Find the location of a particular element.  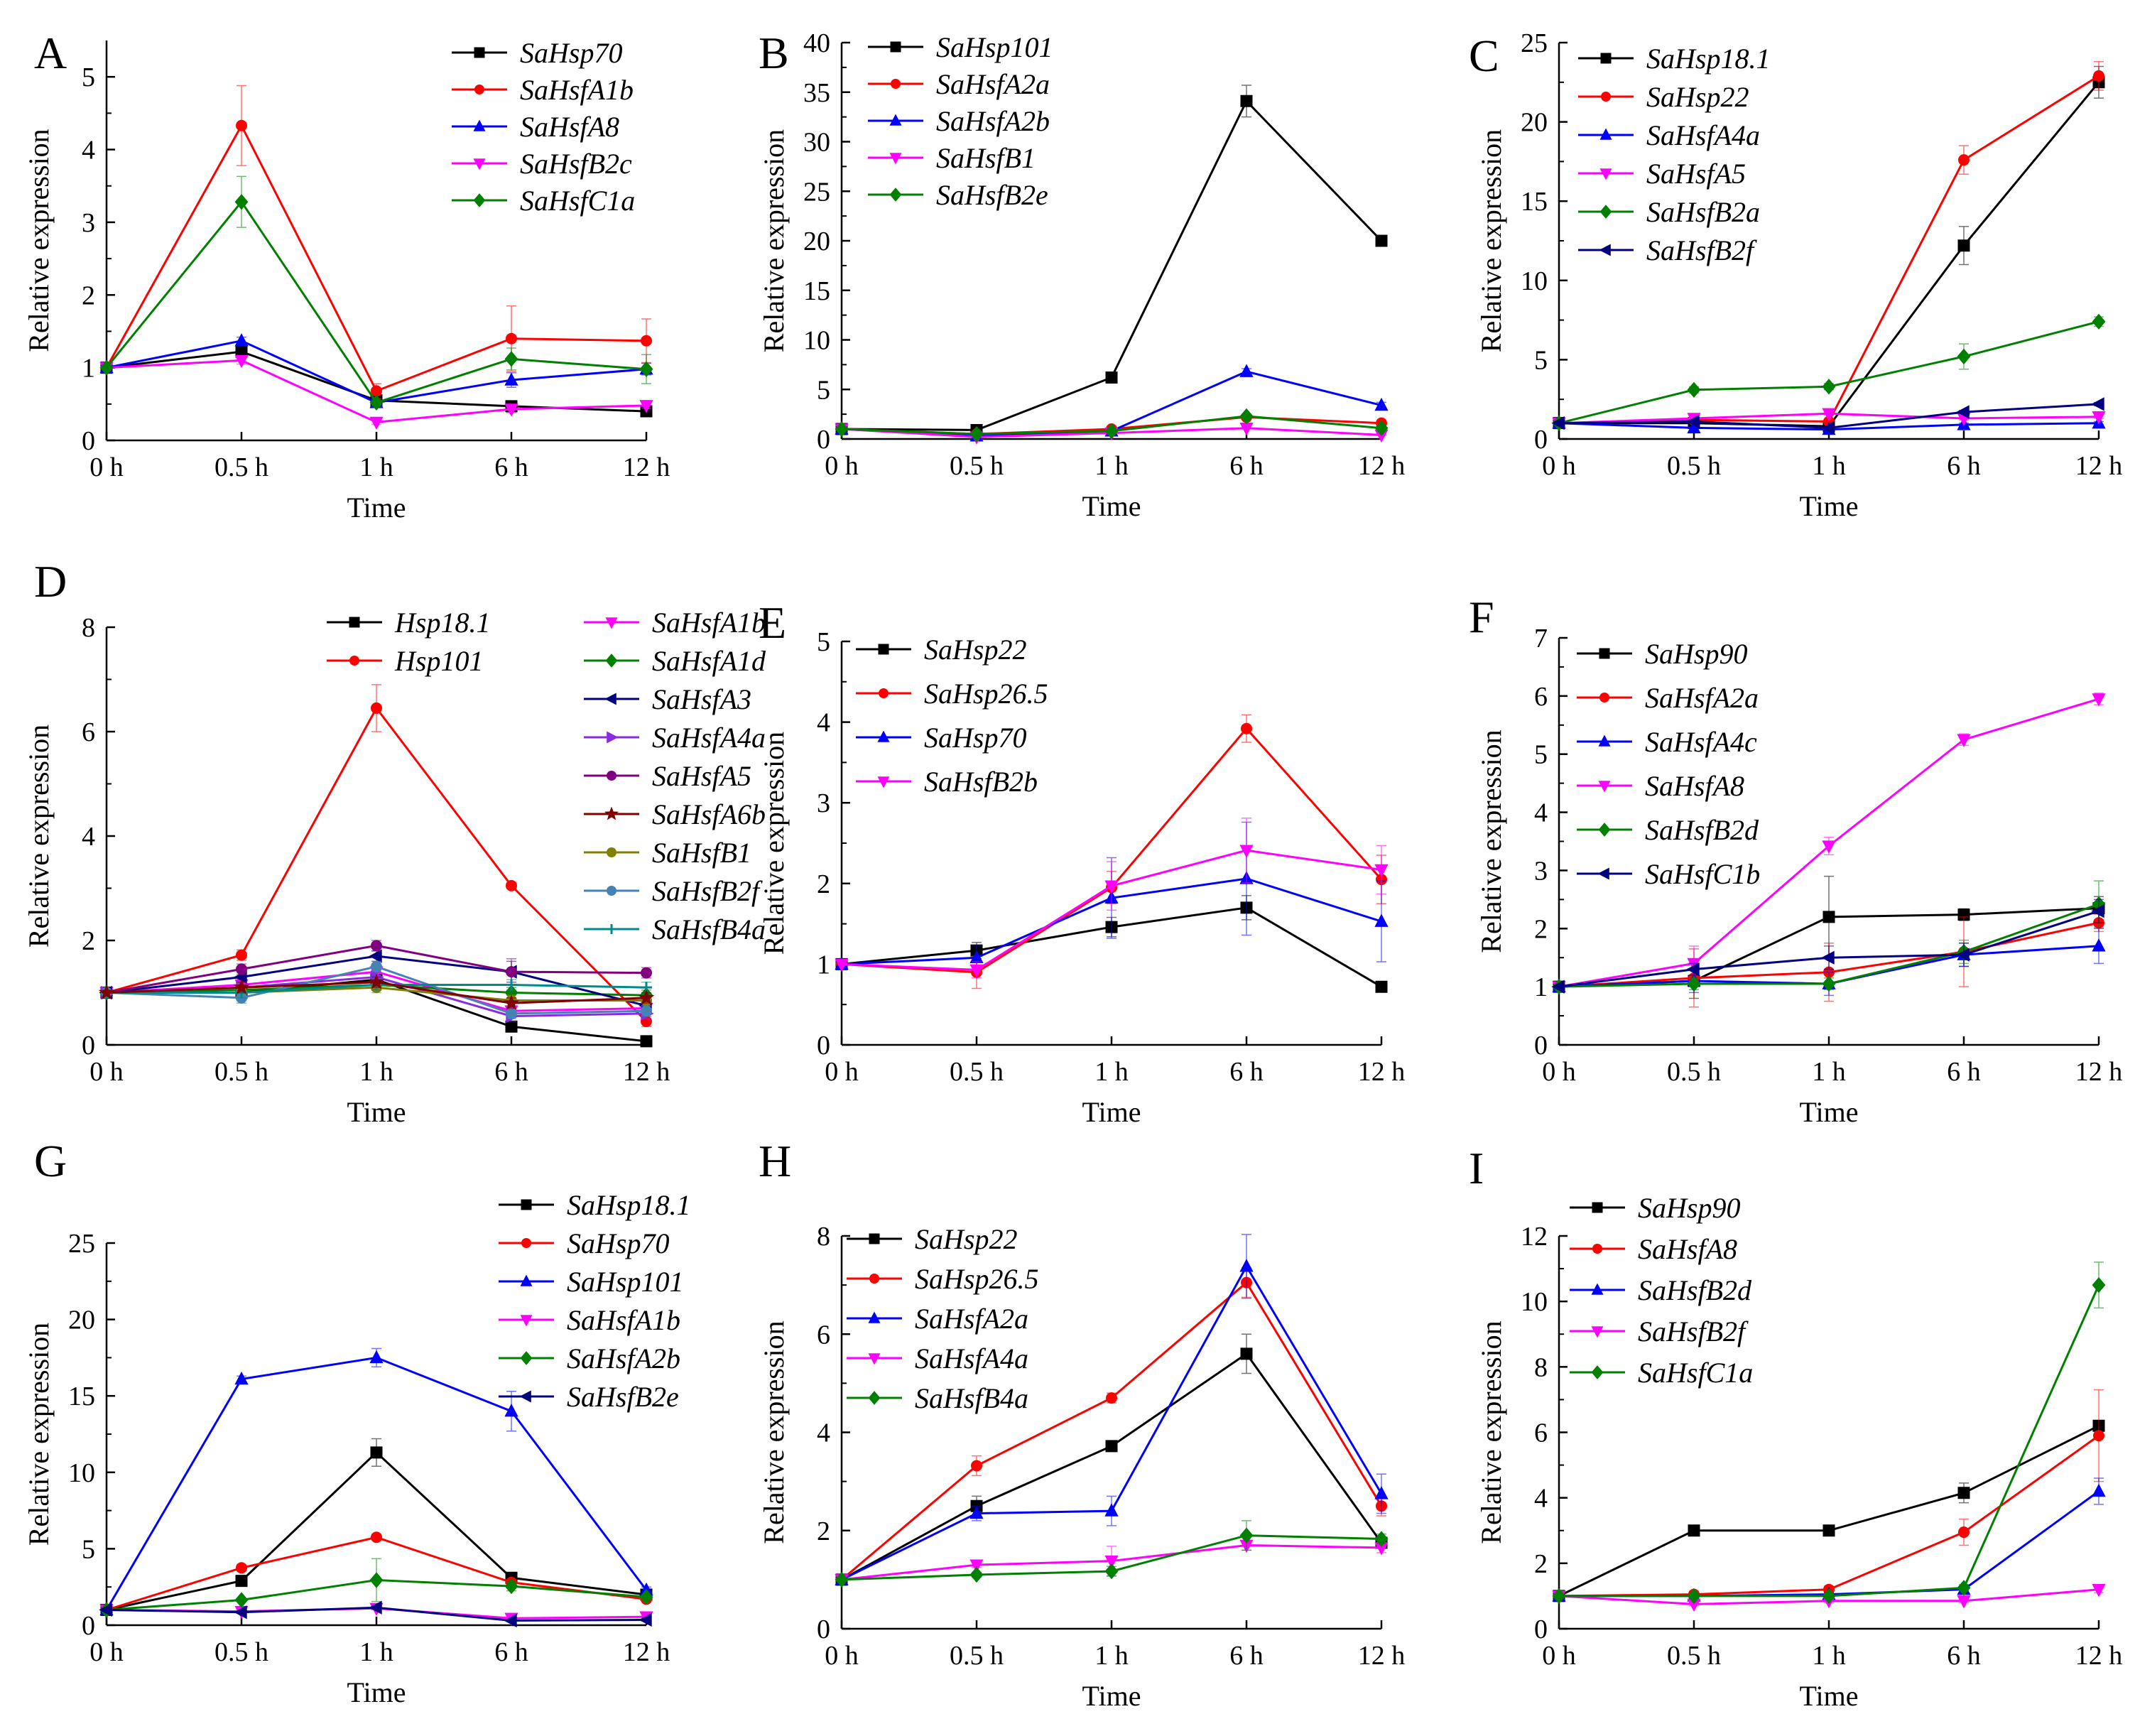

legend-label: SaHsfA8 is located at coordinates (1695, 786).